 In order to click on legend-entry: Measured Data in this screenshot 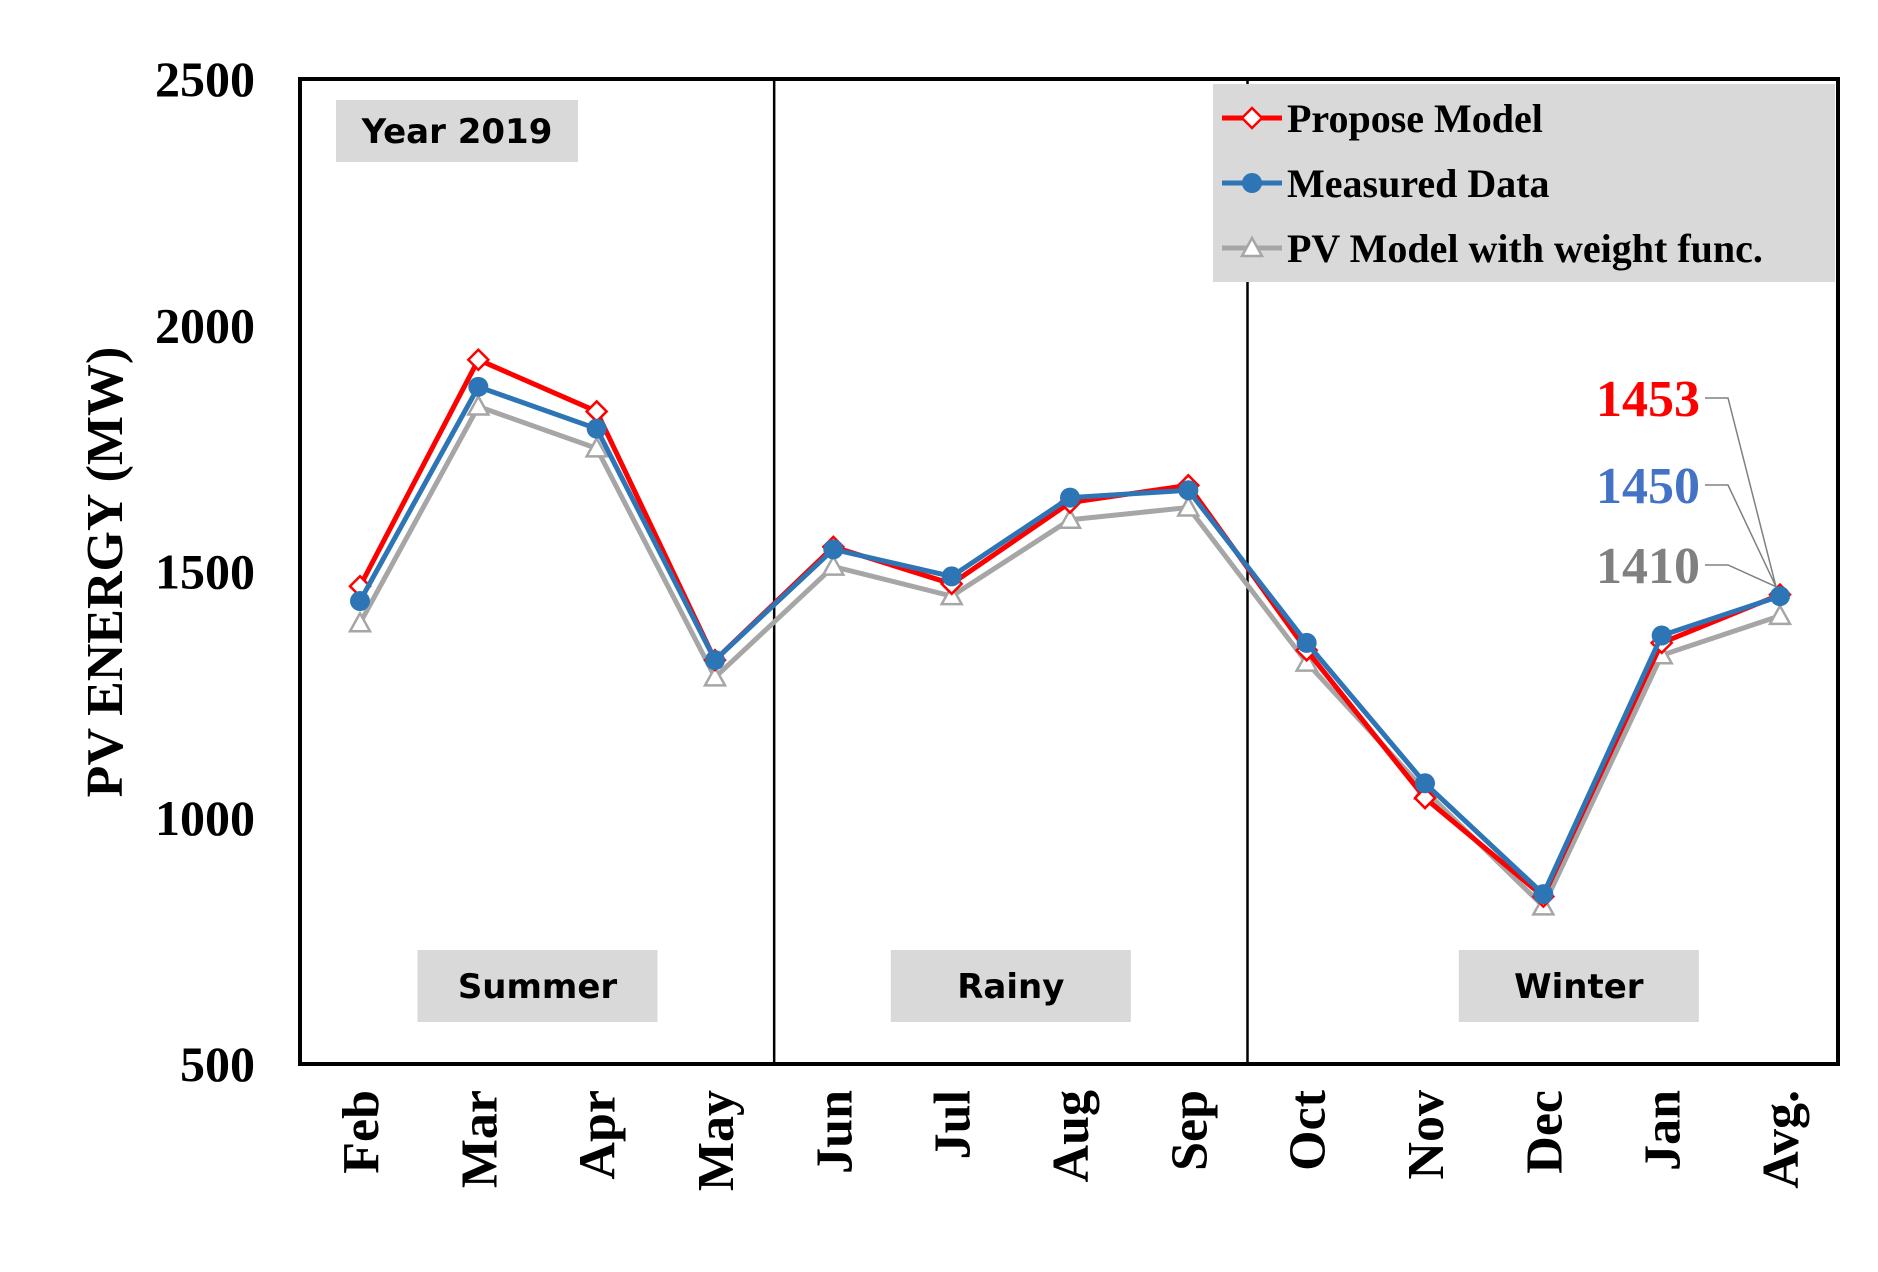, I will do `click(1386, 183)`.